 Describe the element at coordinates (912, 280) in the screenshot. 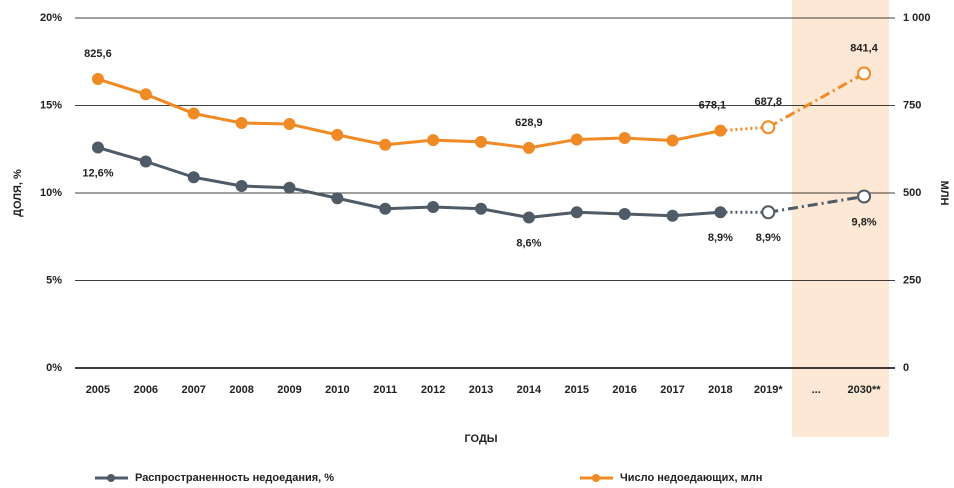

I see `y2-tick-label: 250` at that location.